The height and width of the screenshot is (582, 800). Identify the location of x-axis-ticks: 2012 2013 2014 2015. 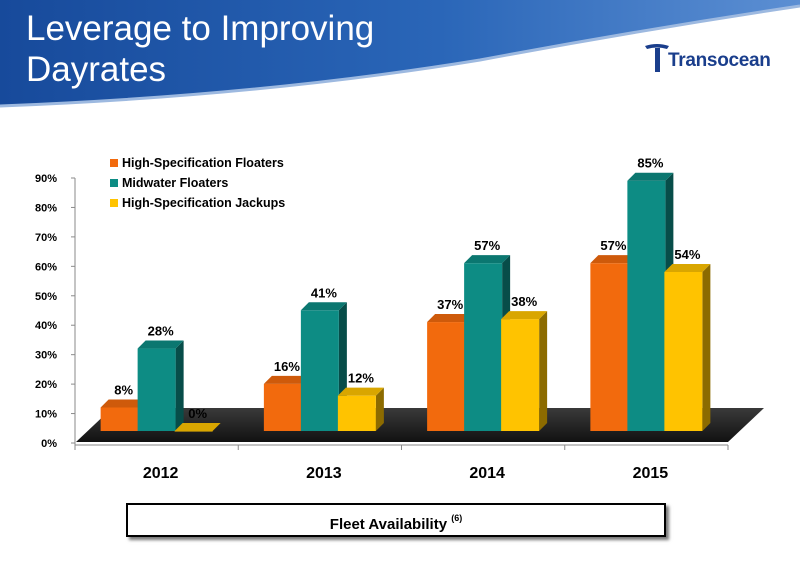
(401, 463).